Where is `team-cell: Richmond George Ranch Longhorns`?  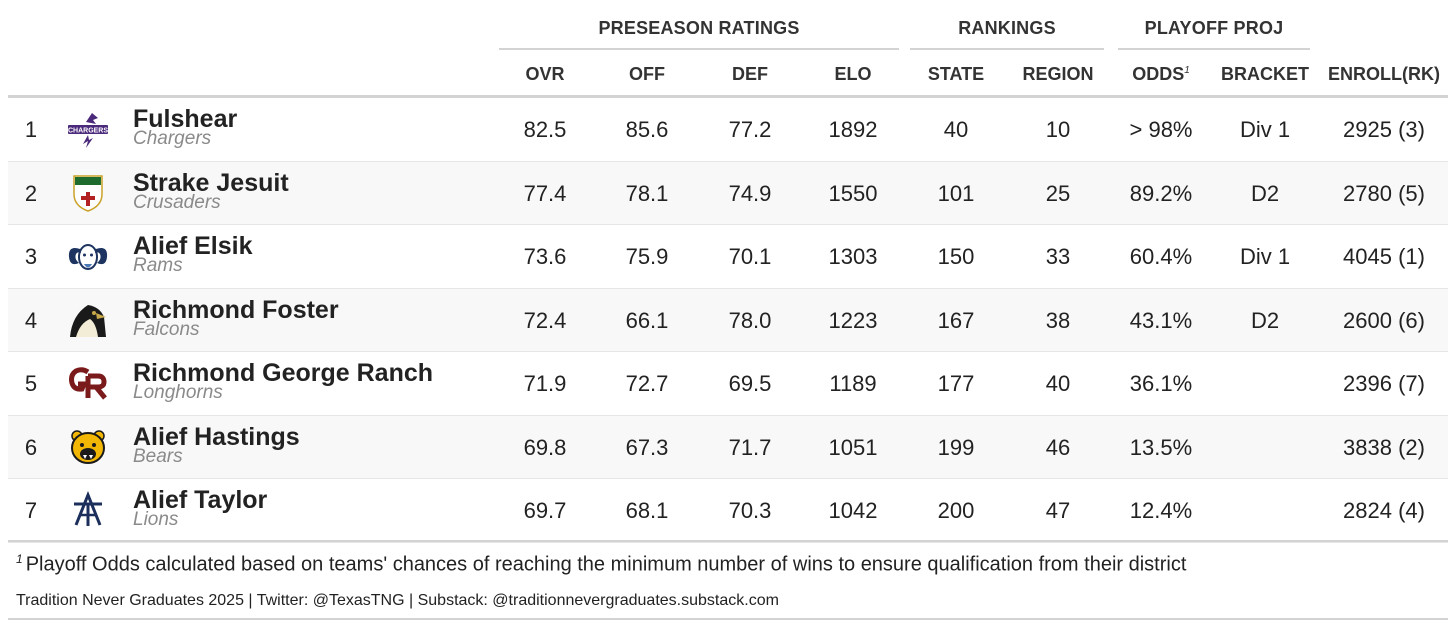 team-cell: Richmond George Ranch Longhorns is located at coordinates (283, 381).